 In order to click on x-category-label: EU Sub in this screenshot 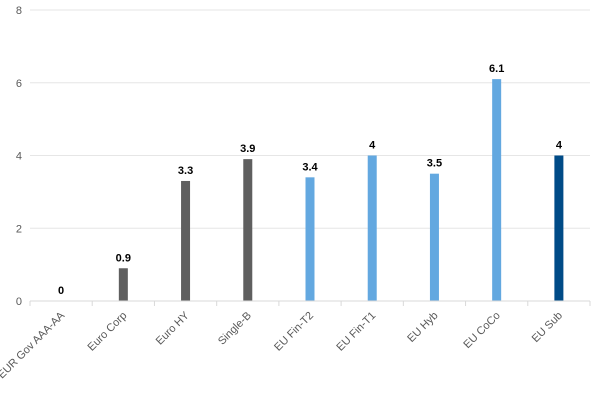, I will do `click(547, 327)`.